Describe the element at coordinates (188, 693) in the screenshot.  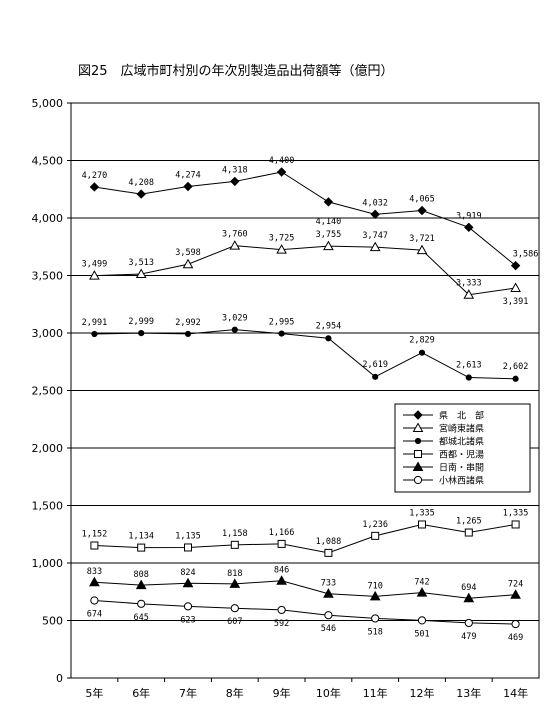
I see `x-tick-label: 7年` at that location.